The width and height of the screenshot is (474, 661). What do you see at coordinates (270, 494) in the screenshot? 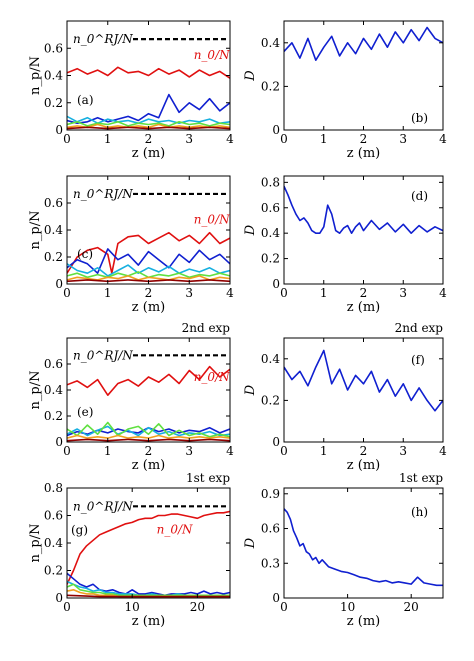
I see `y-tick-label: 0.9` at bounding box center [270, 494].